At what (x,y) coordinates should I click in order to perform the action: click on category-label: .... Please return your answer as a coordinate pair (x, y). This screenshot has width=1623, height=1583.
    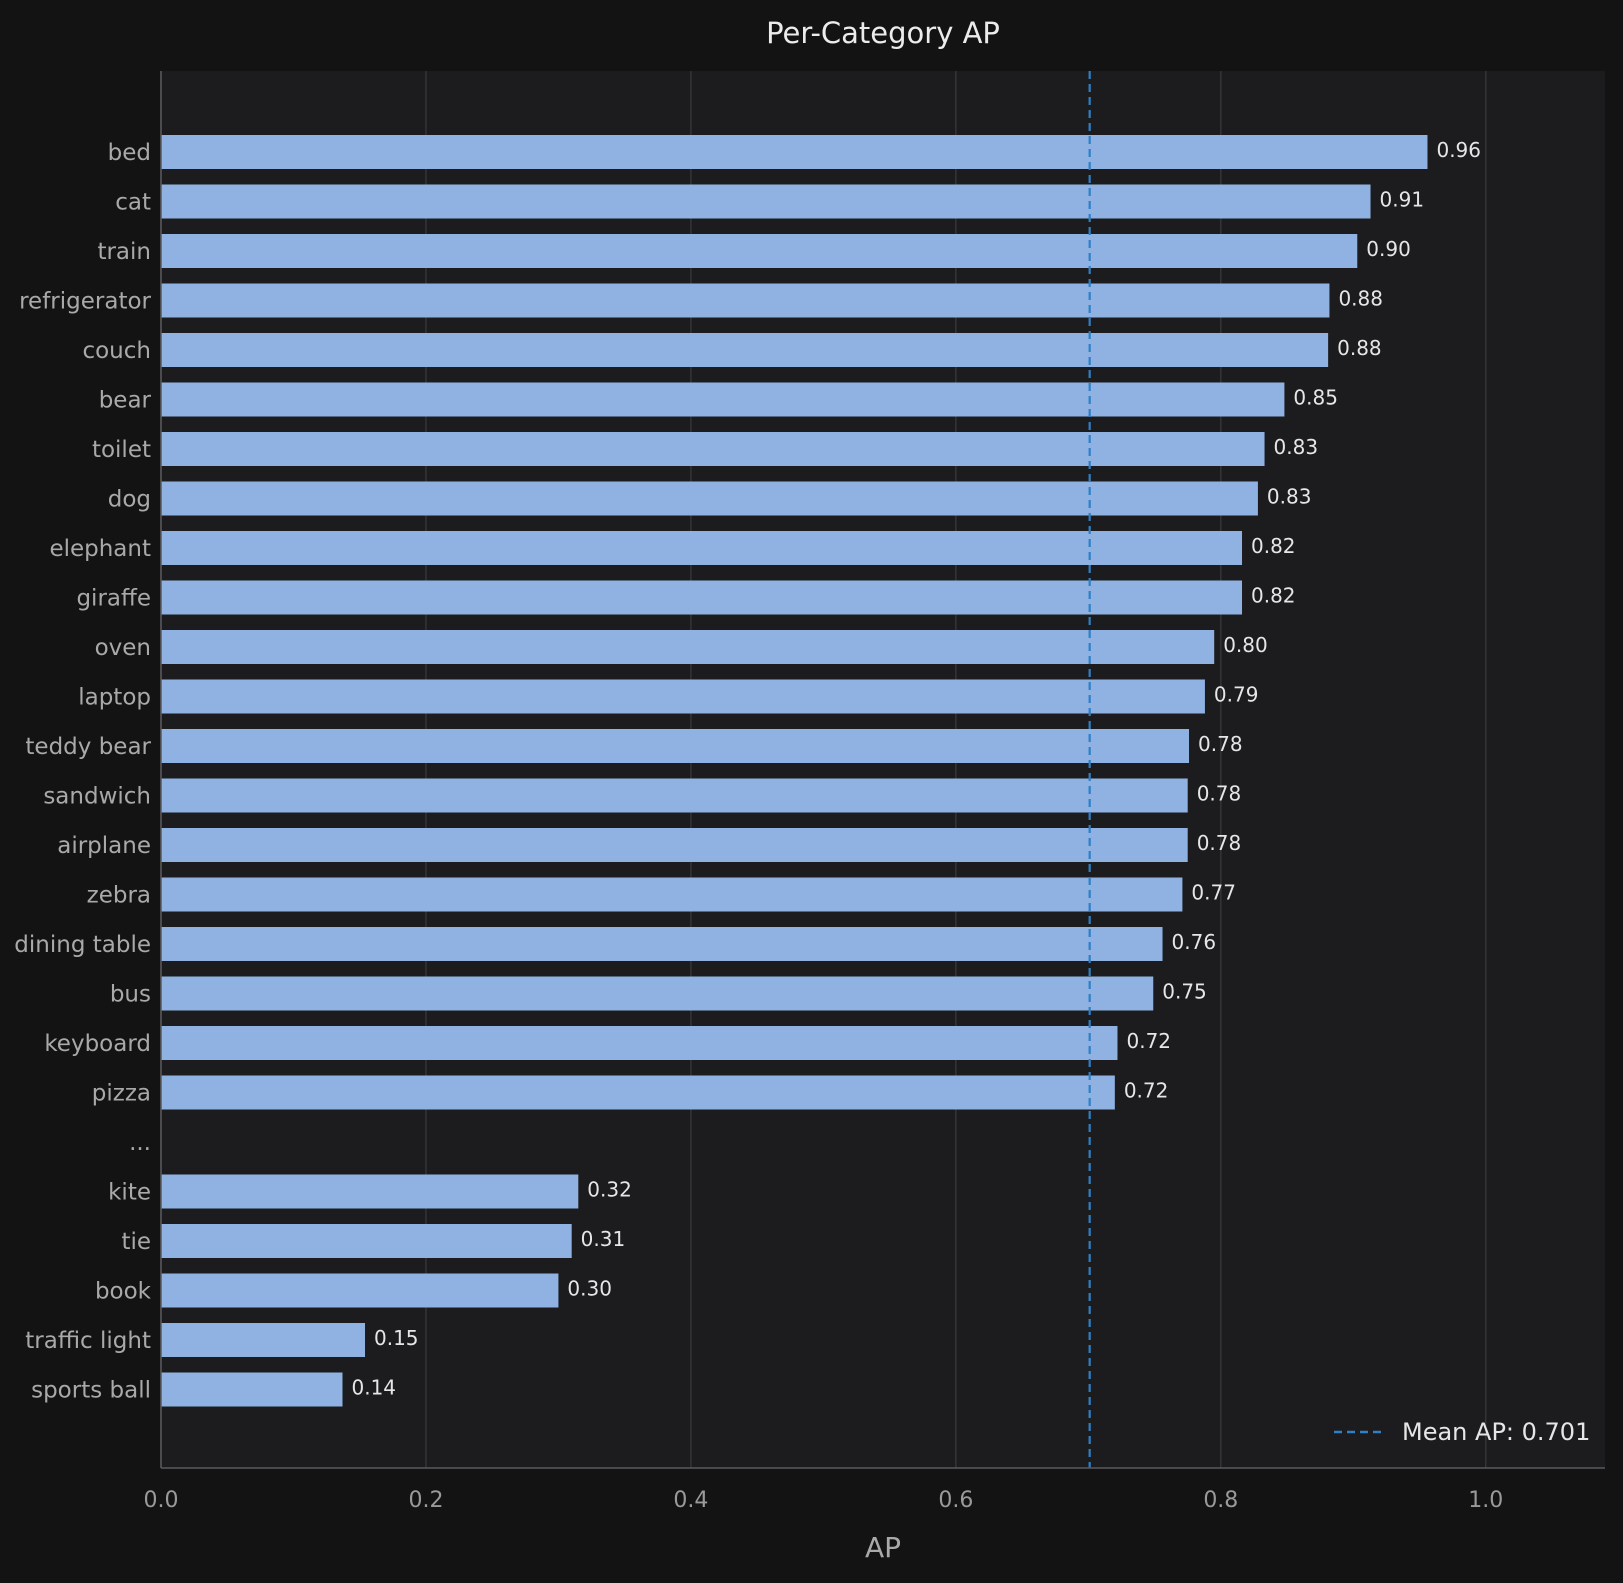
    Looking at the image, I should click on (140, 1143).